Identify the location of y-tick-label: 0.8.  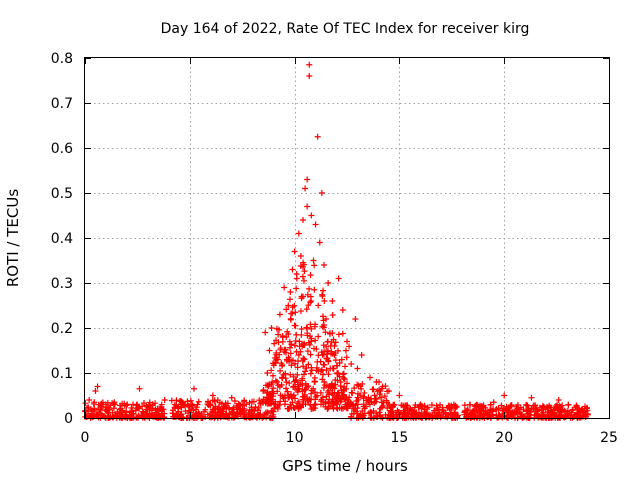
(62, 59).